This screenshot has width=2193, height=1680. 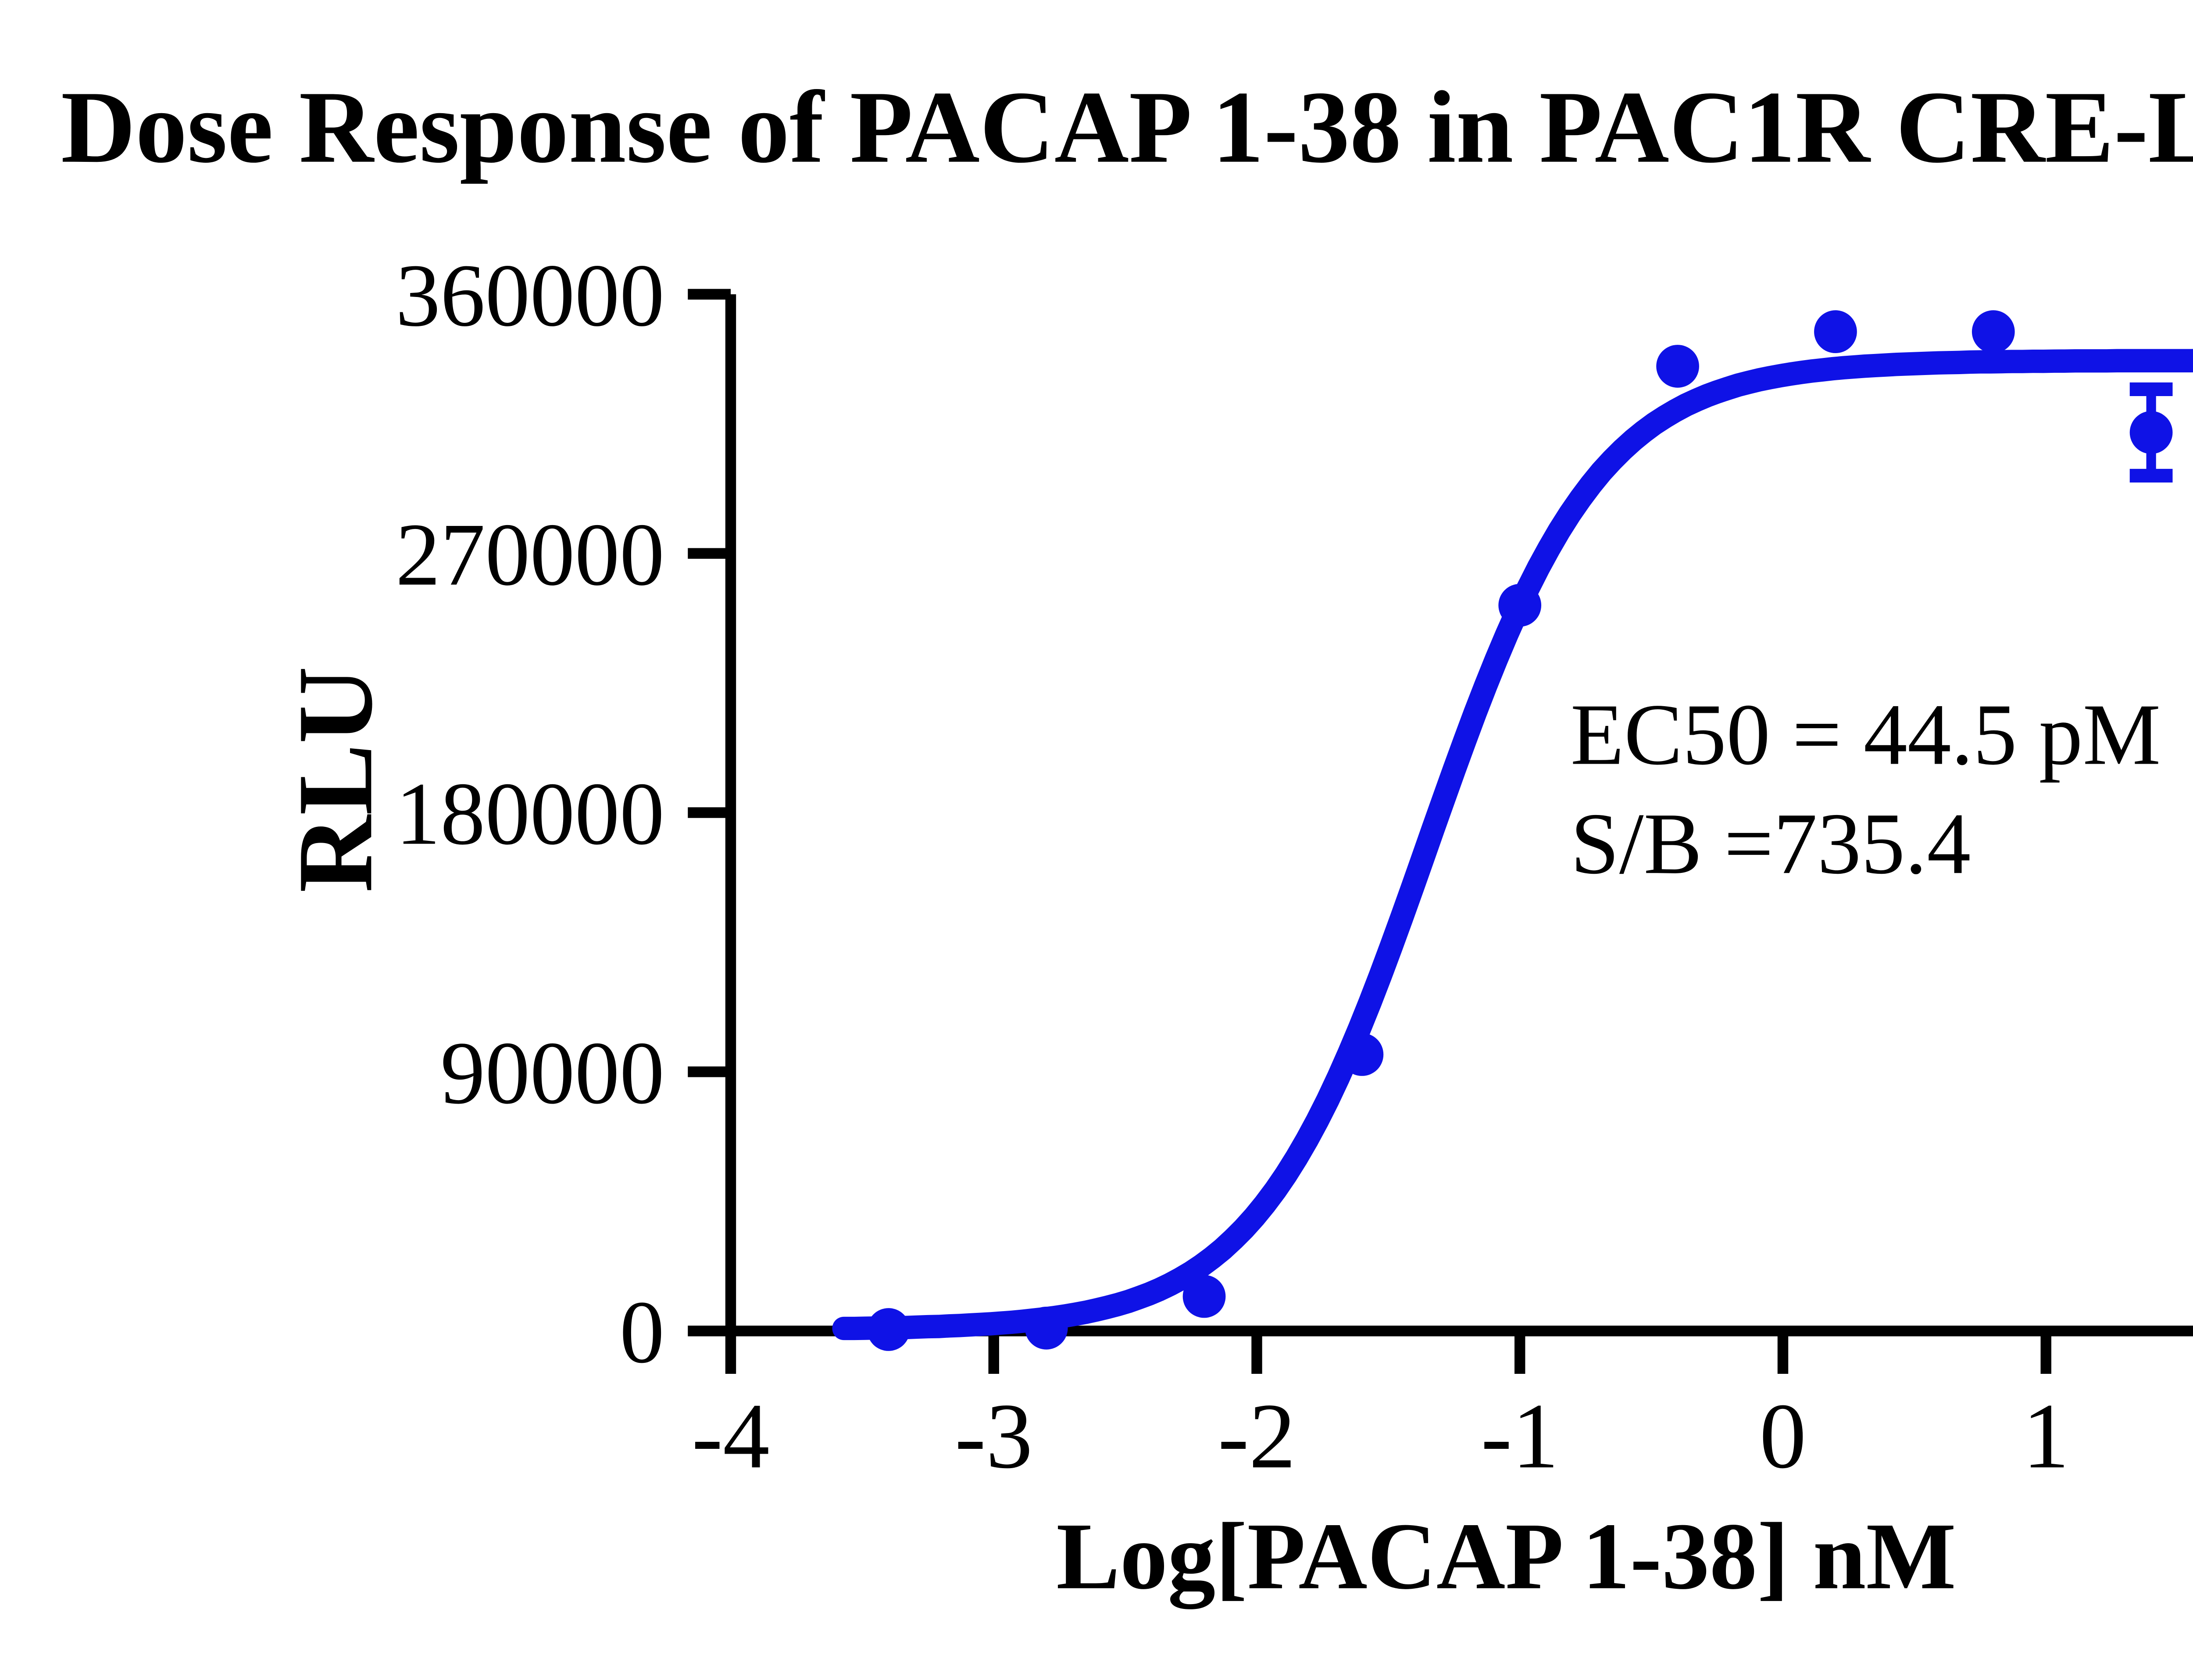 I want to click on x-tick-label: -1, so click(x=1520, y=1436).